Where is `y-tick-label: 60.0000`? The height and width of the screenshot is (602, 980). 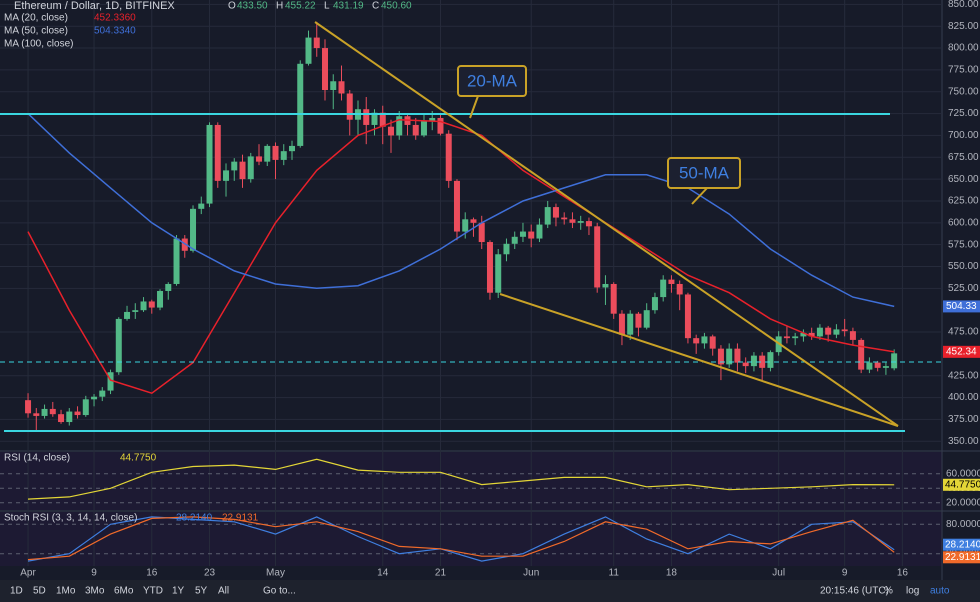
y-tick-label: 60.0000 is located at coordinates (963, 473).